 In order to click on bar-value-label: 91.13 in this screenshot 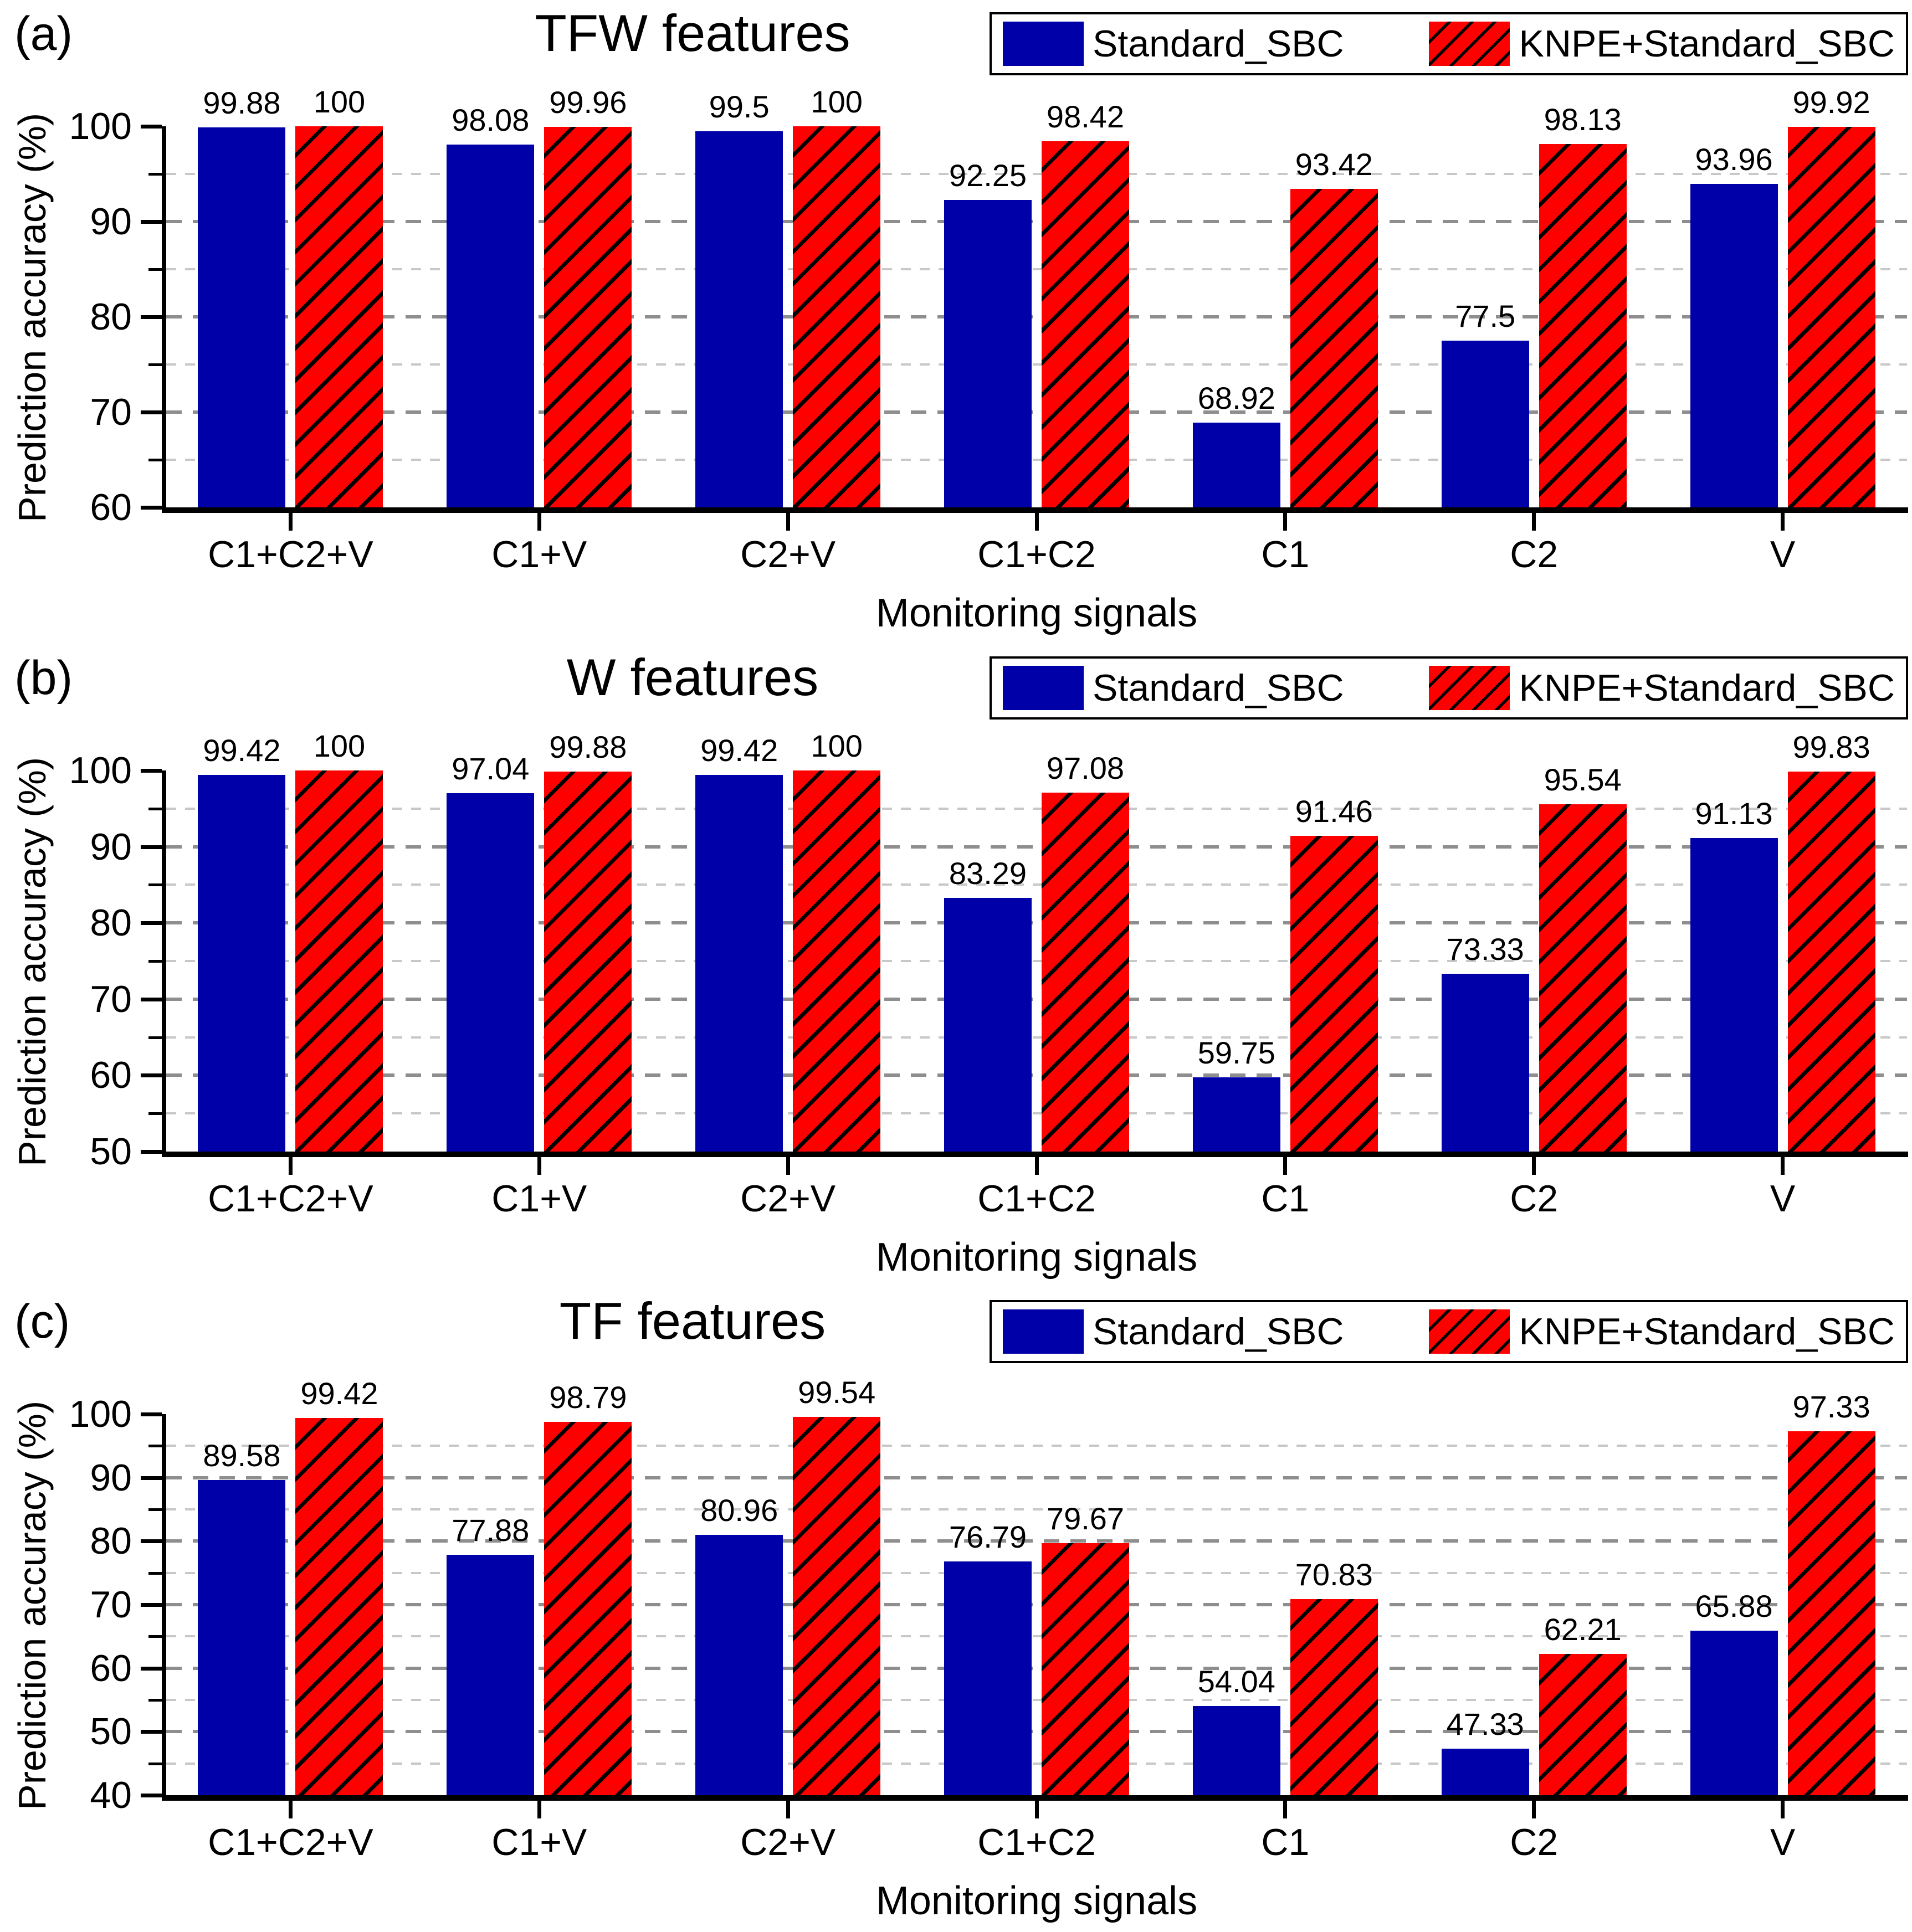, I will do `click(1734, 813)`.